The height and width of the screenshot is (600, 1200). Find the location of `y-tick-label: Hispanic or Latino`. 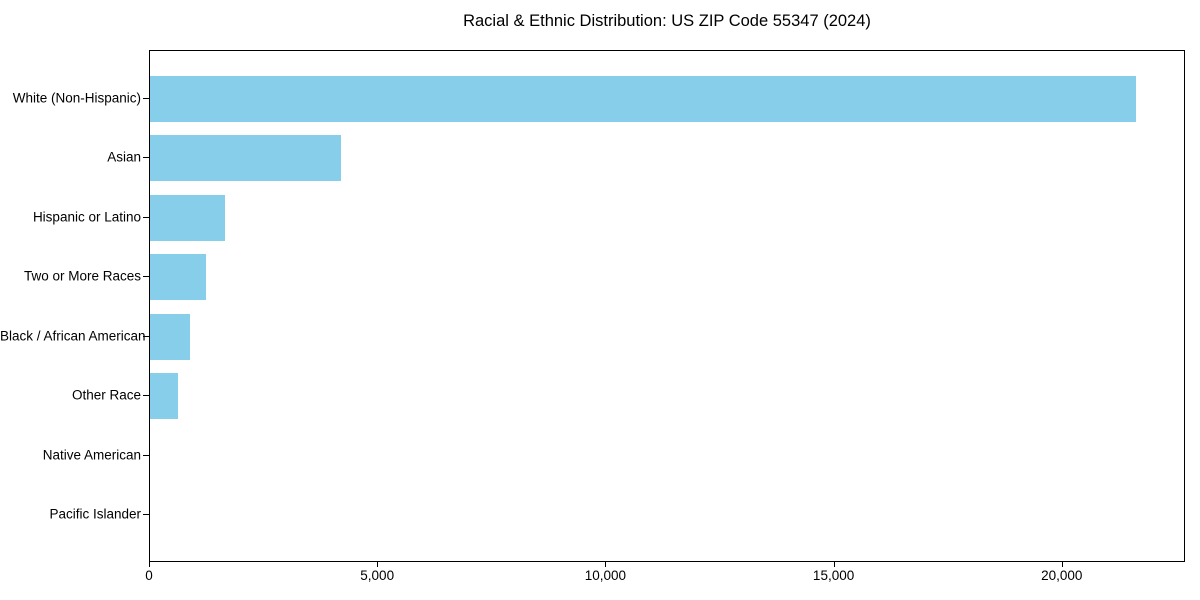

y-tick-label: Hispanic or Latino is located at coordinates (86, 217).